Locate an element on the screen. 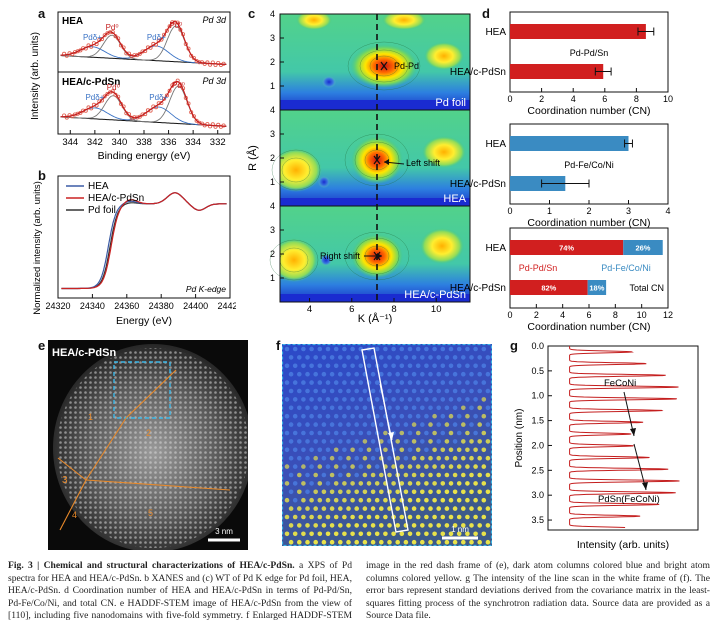  xps-peak-label: Pdδ+ is located at coordinates (94, 97).